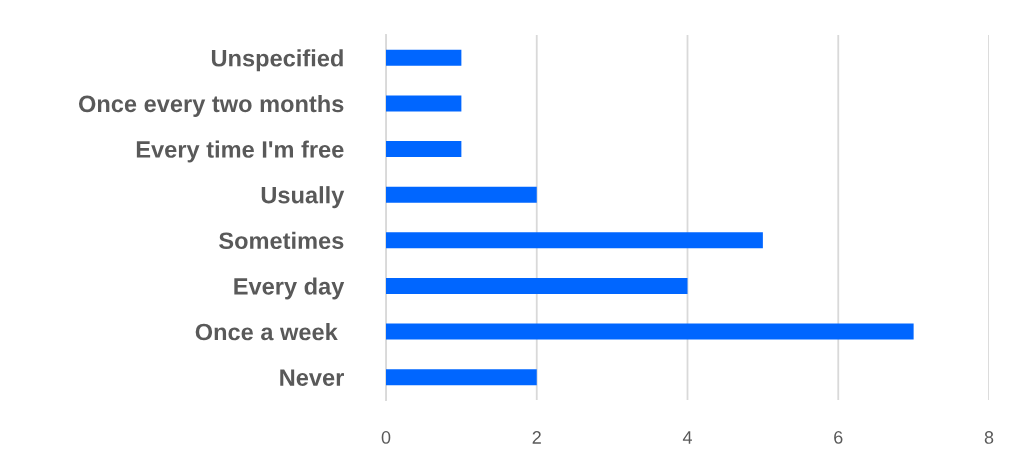 The width and height of the screenshot is (1028, 463). Describe the element at coordinates (536, 437) in the screenshot. I see `x-tick-label: 2` at that location.